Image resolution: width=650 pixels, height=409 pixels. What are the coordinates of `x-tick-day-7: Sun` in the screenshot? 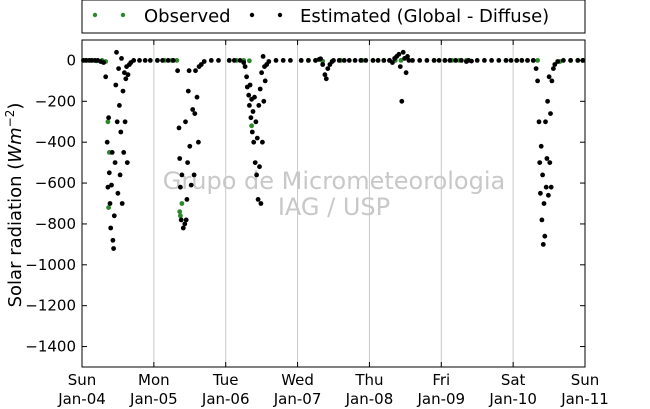 It's located at (585, 380).